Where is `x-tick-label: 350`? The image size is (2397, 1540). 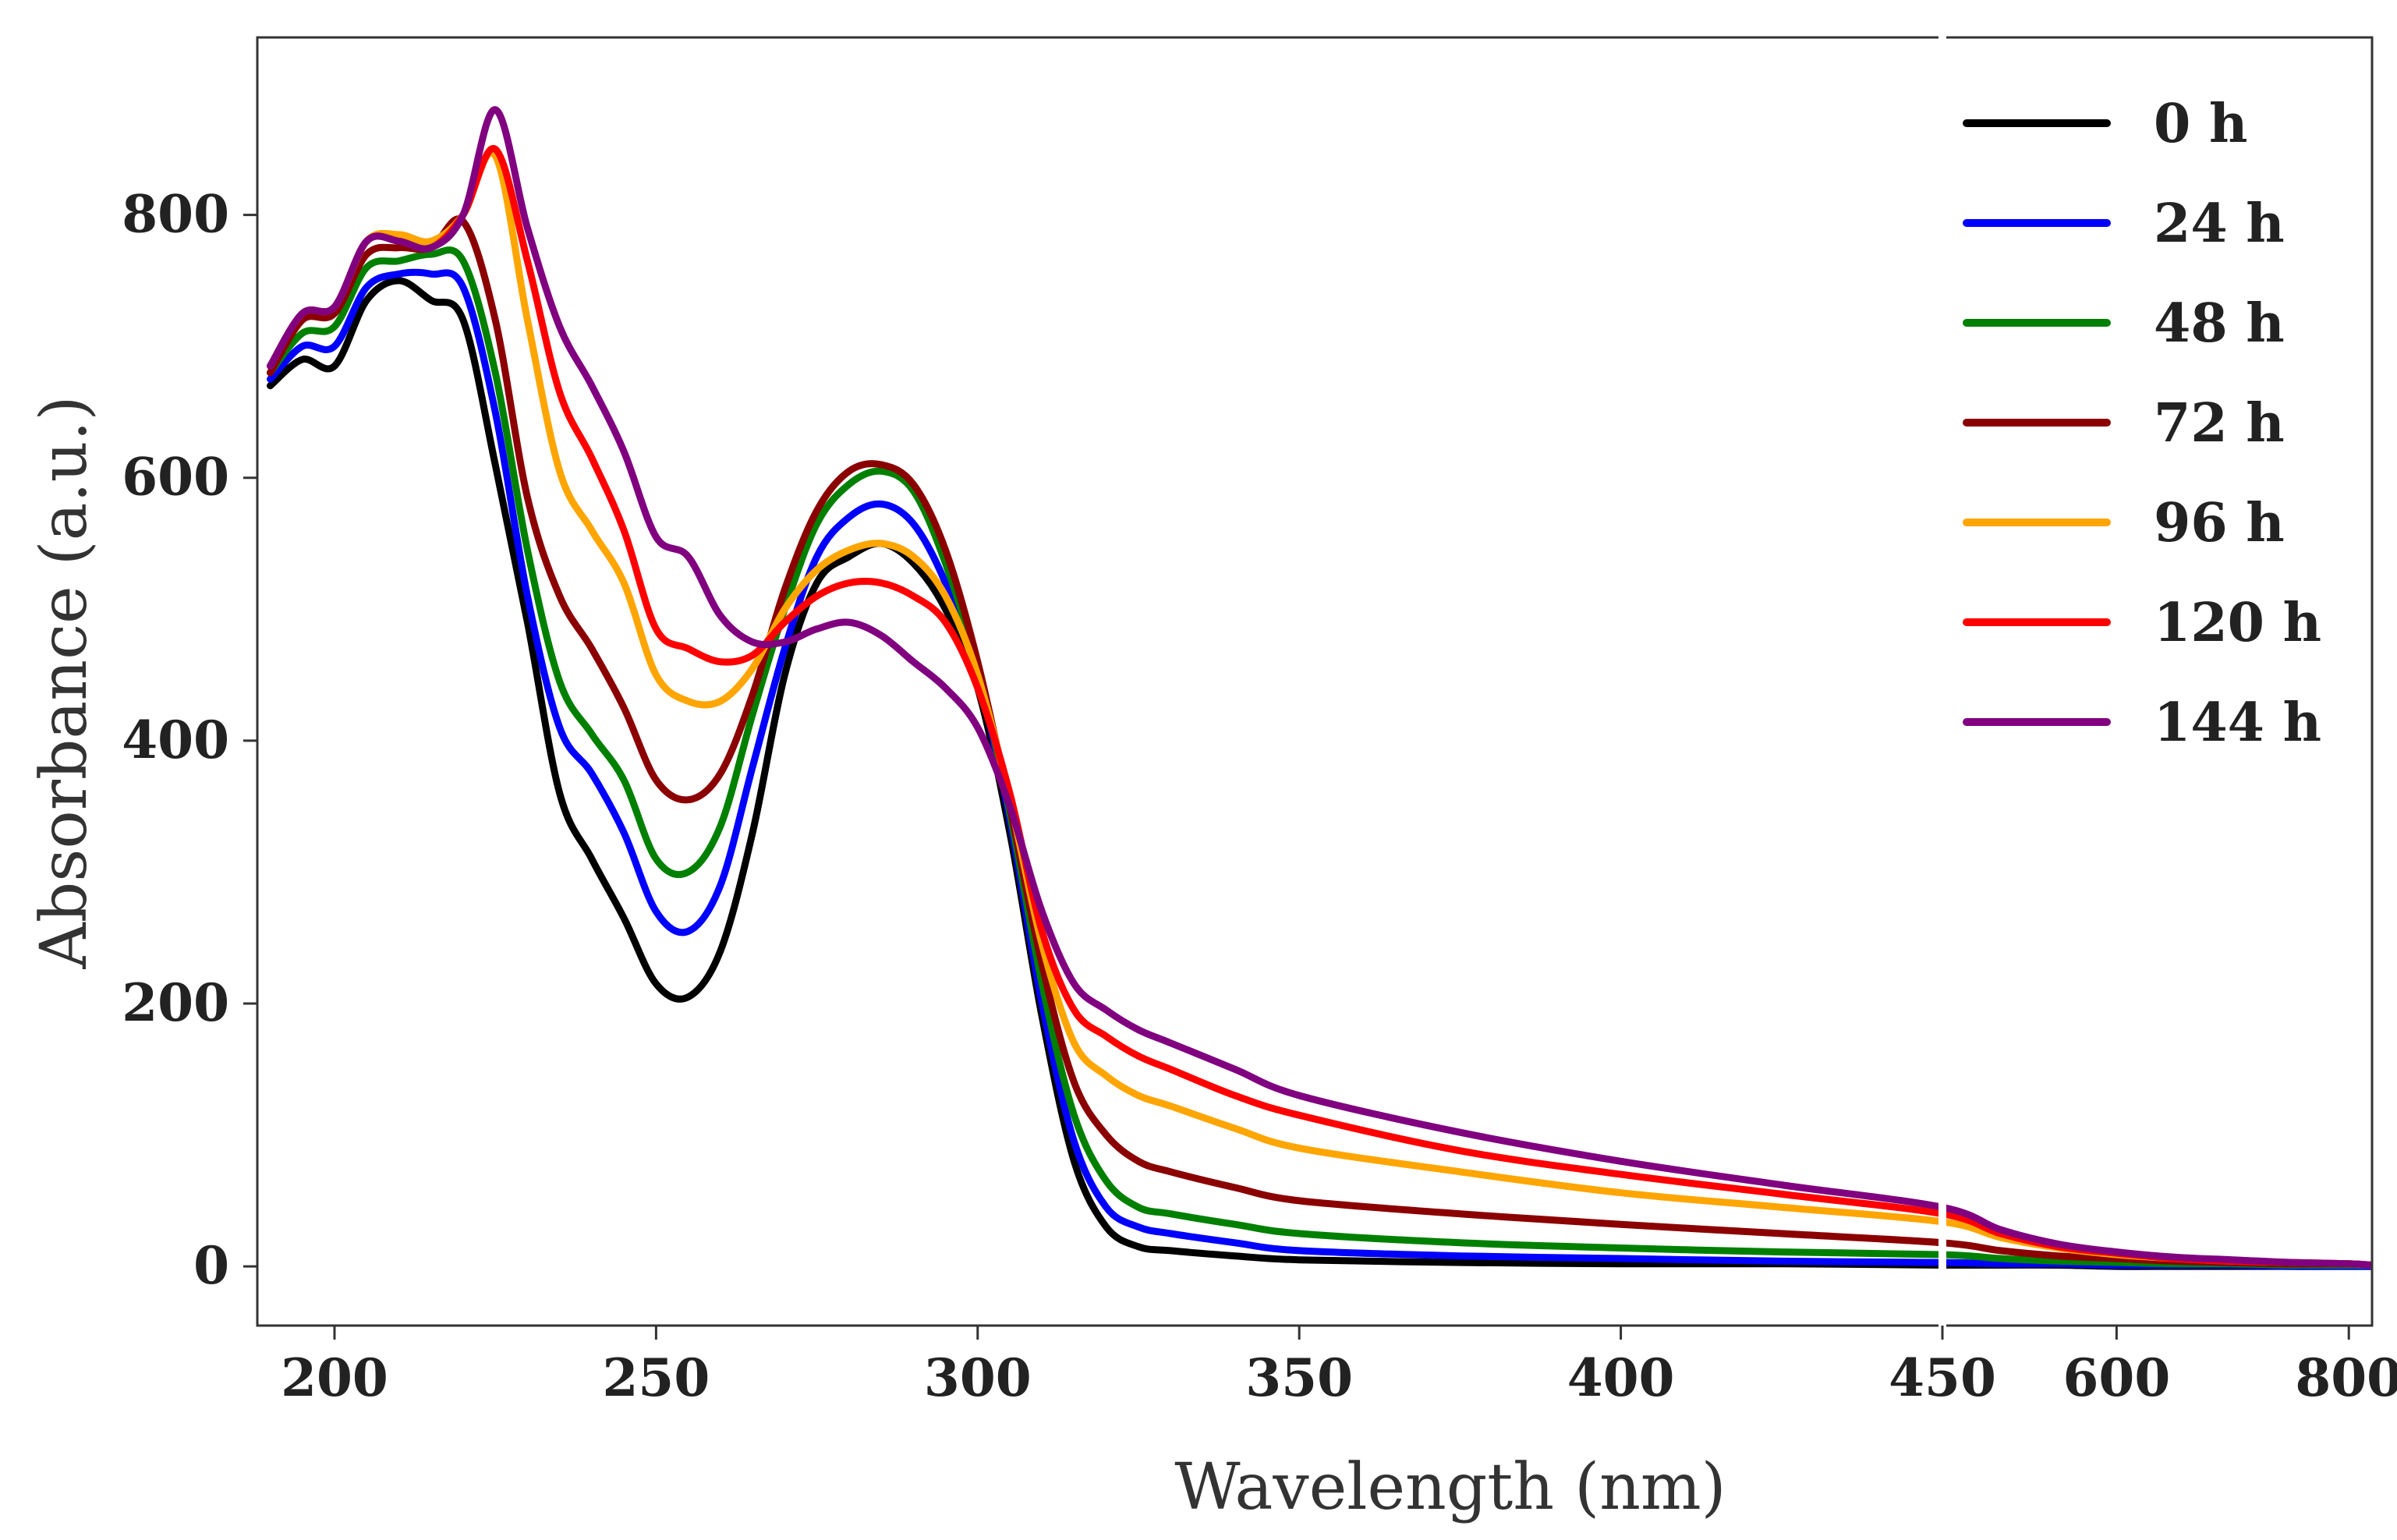 x-tick-label: 350 is located at coordinates (1299, 1378).